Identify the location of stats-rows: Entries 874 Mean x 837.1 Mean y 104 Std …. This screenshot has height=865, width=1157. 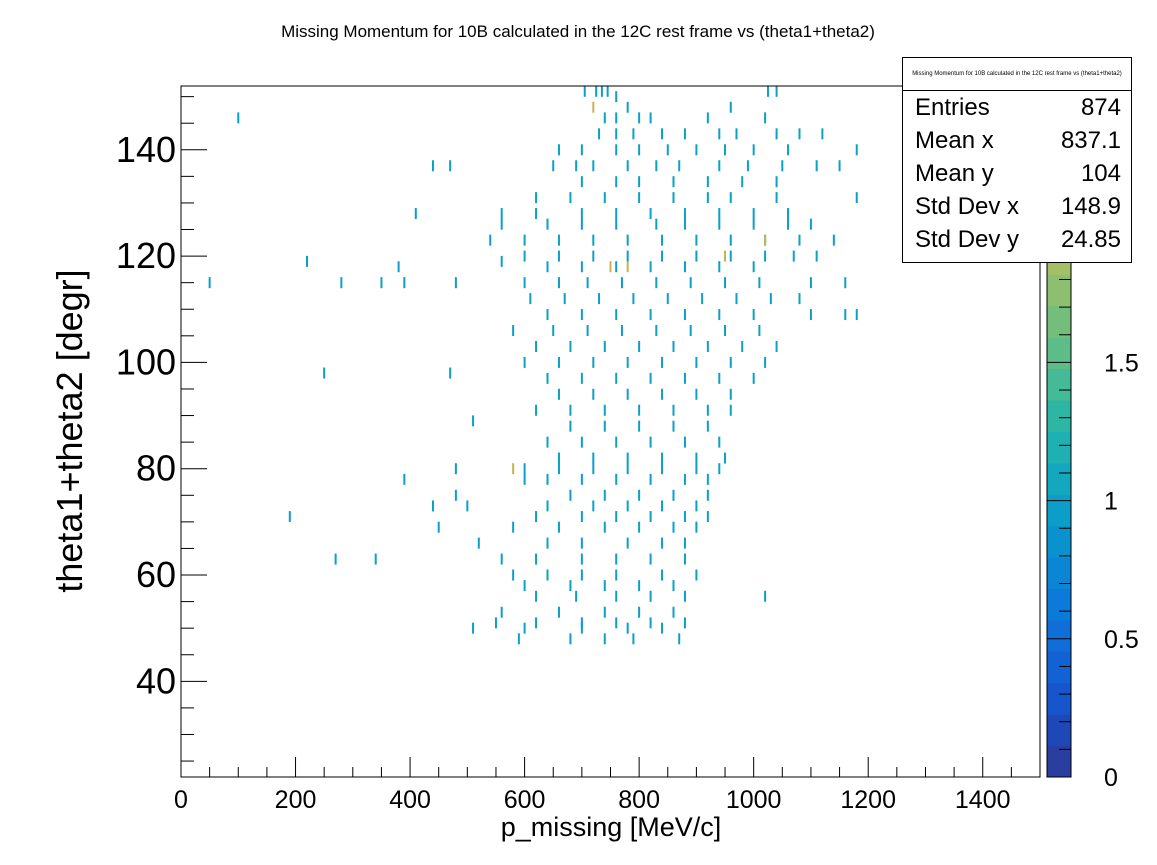
(1017, 173).